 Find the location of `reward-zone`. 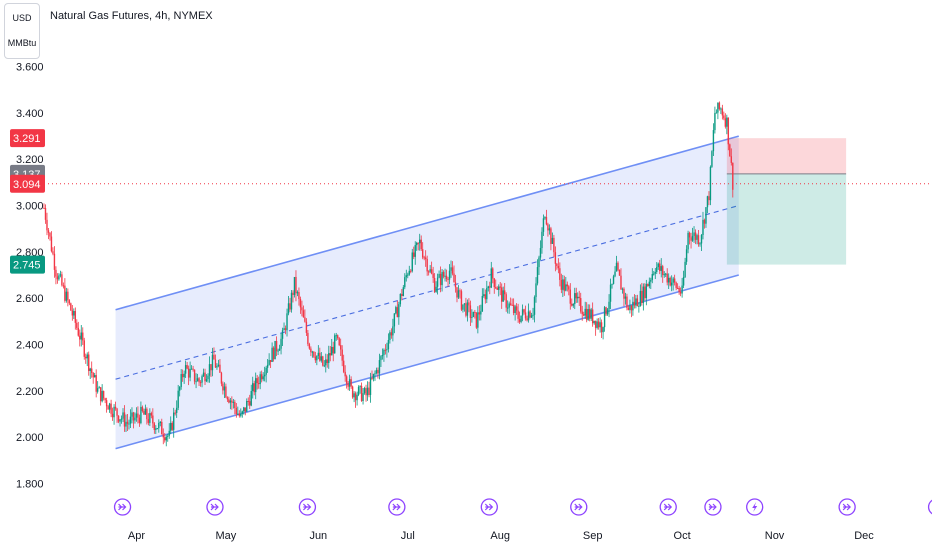

reward-zone is located at coordinates (786, 219).